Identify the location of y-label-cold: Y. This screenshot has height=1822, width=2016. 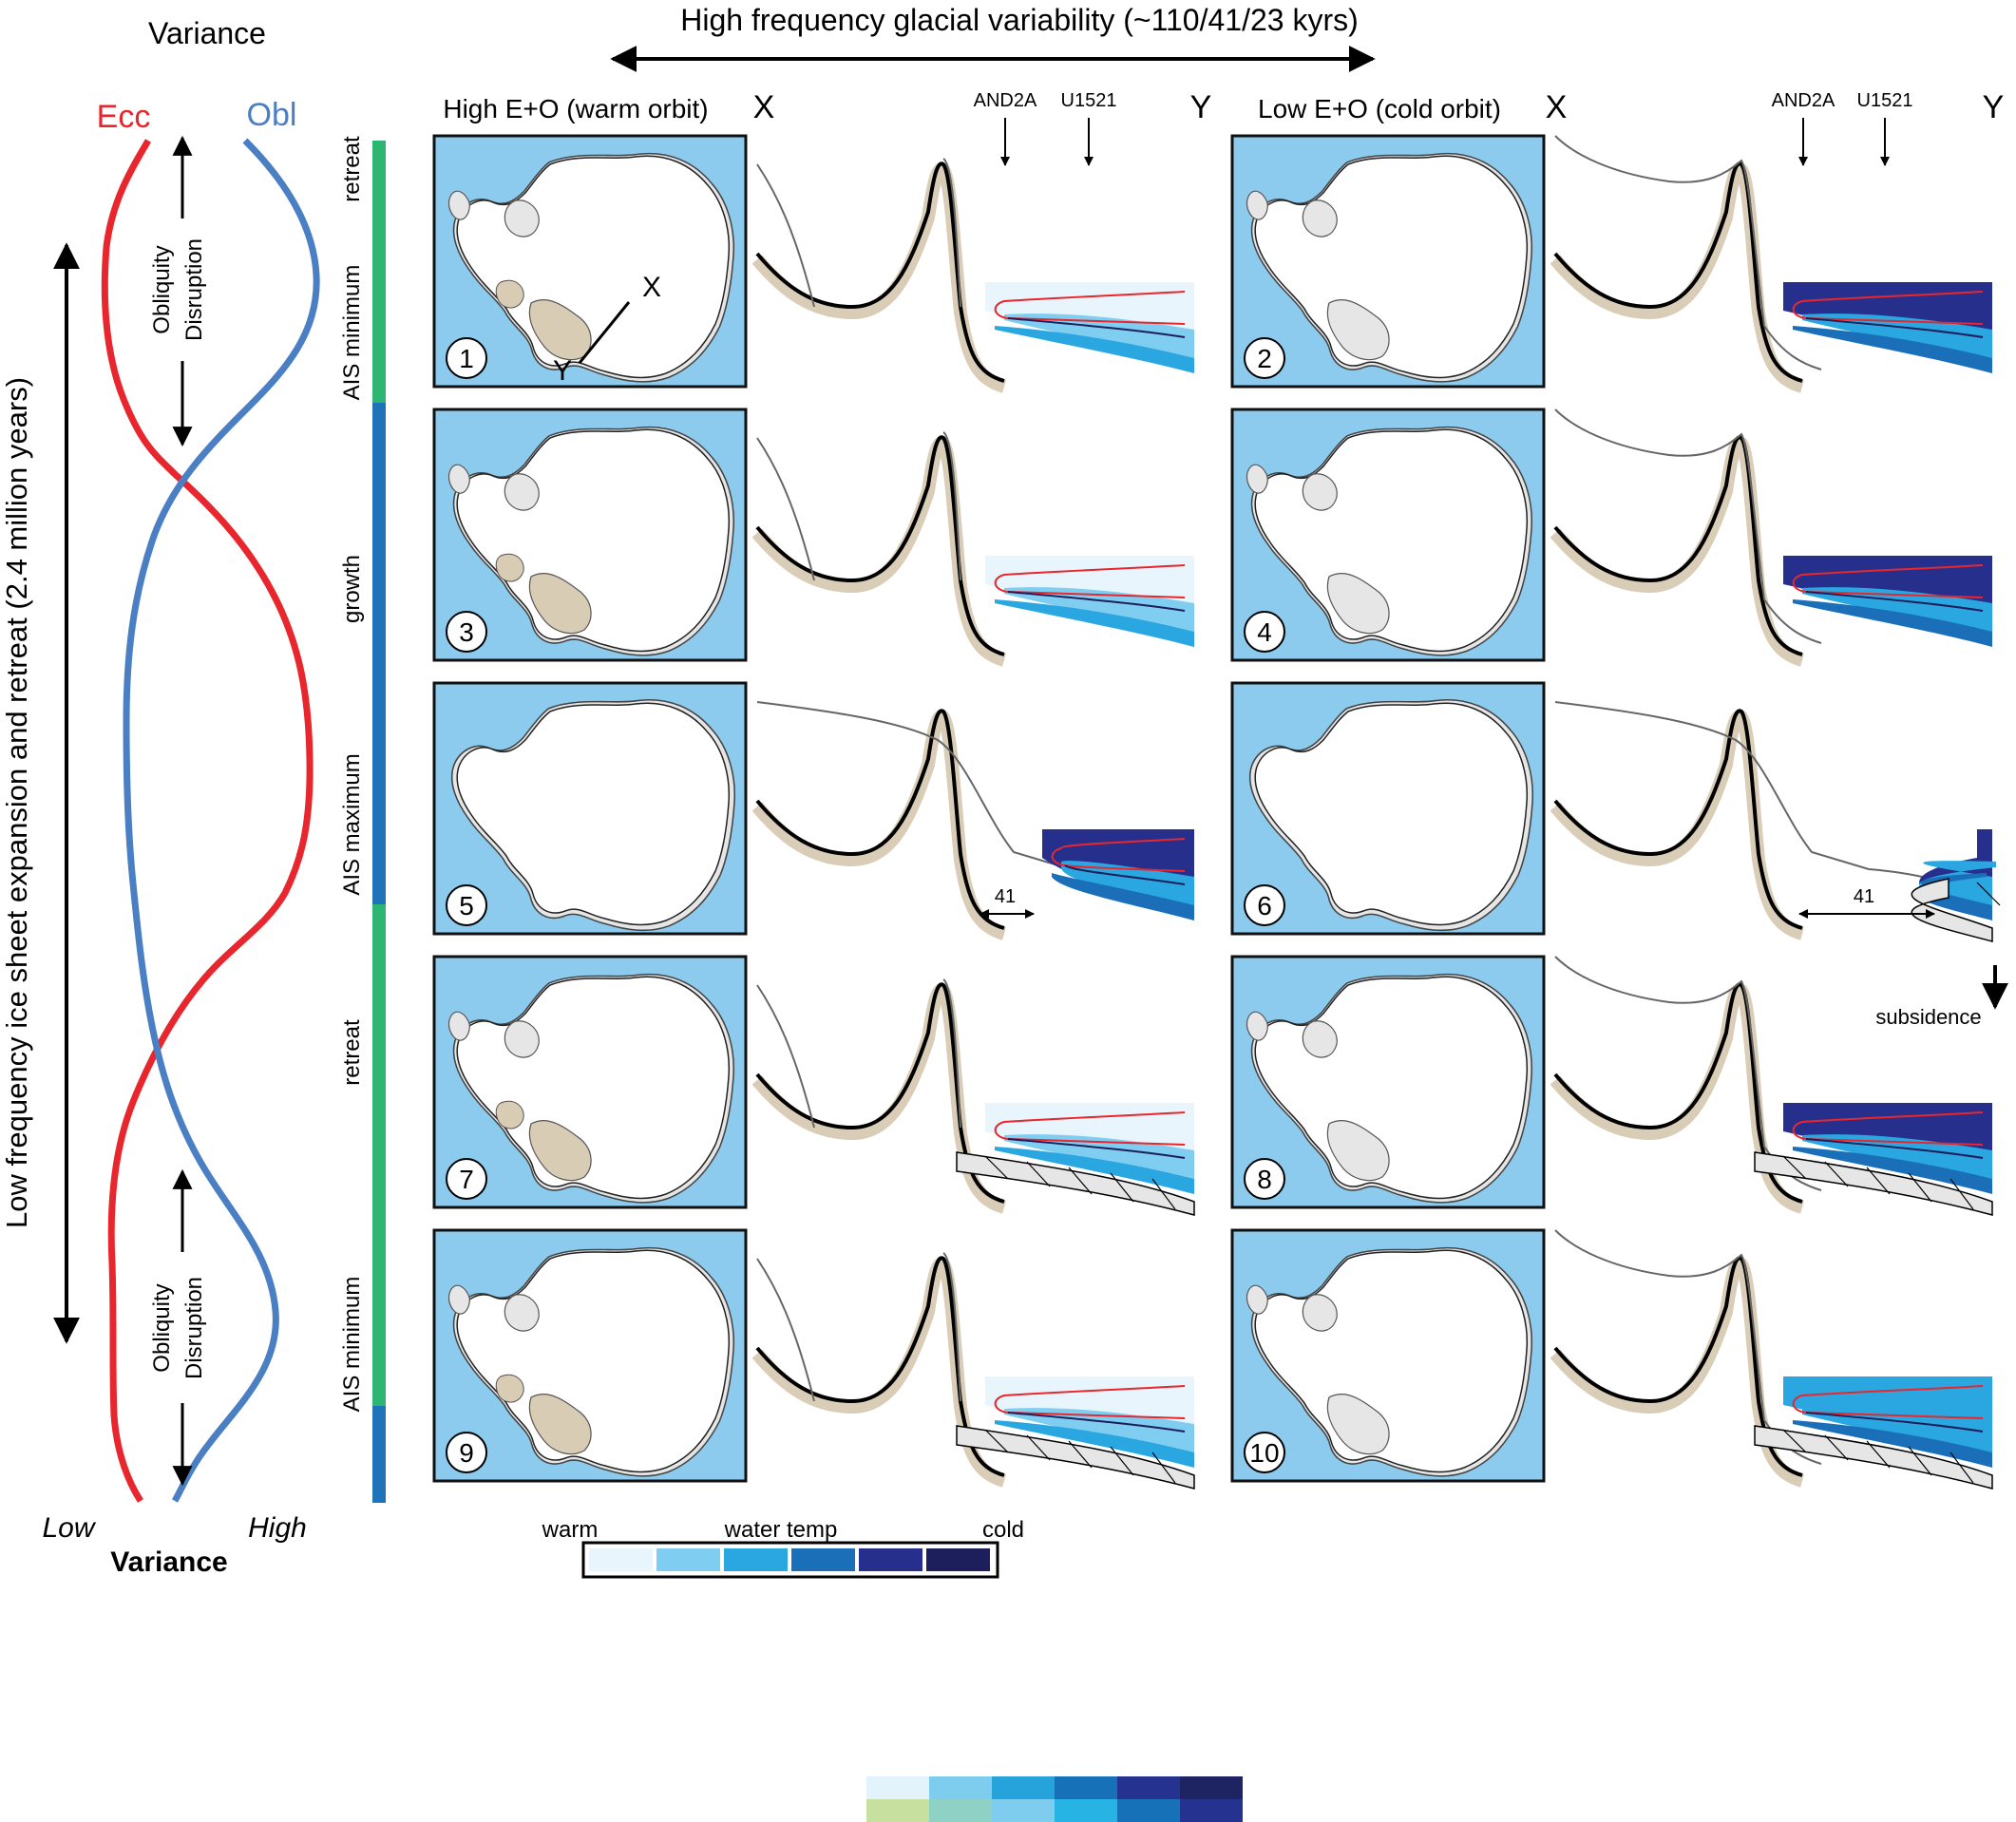
(1994, 107).